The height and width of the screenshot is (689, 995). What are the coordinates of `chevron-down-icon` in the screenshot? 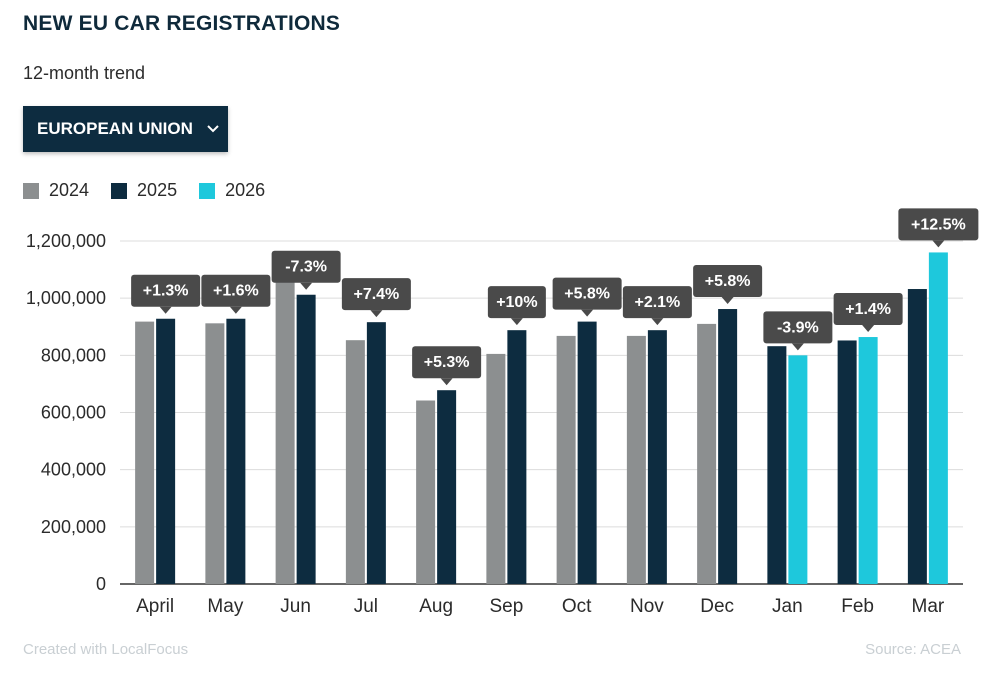 It's located at (213, 129).